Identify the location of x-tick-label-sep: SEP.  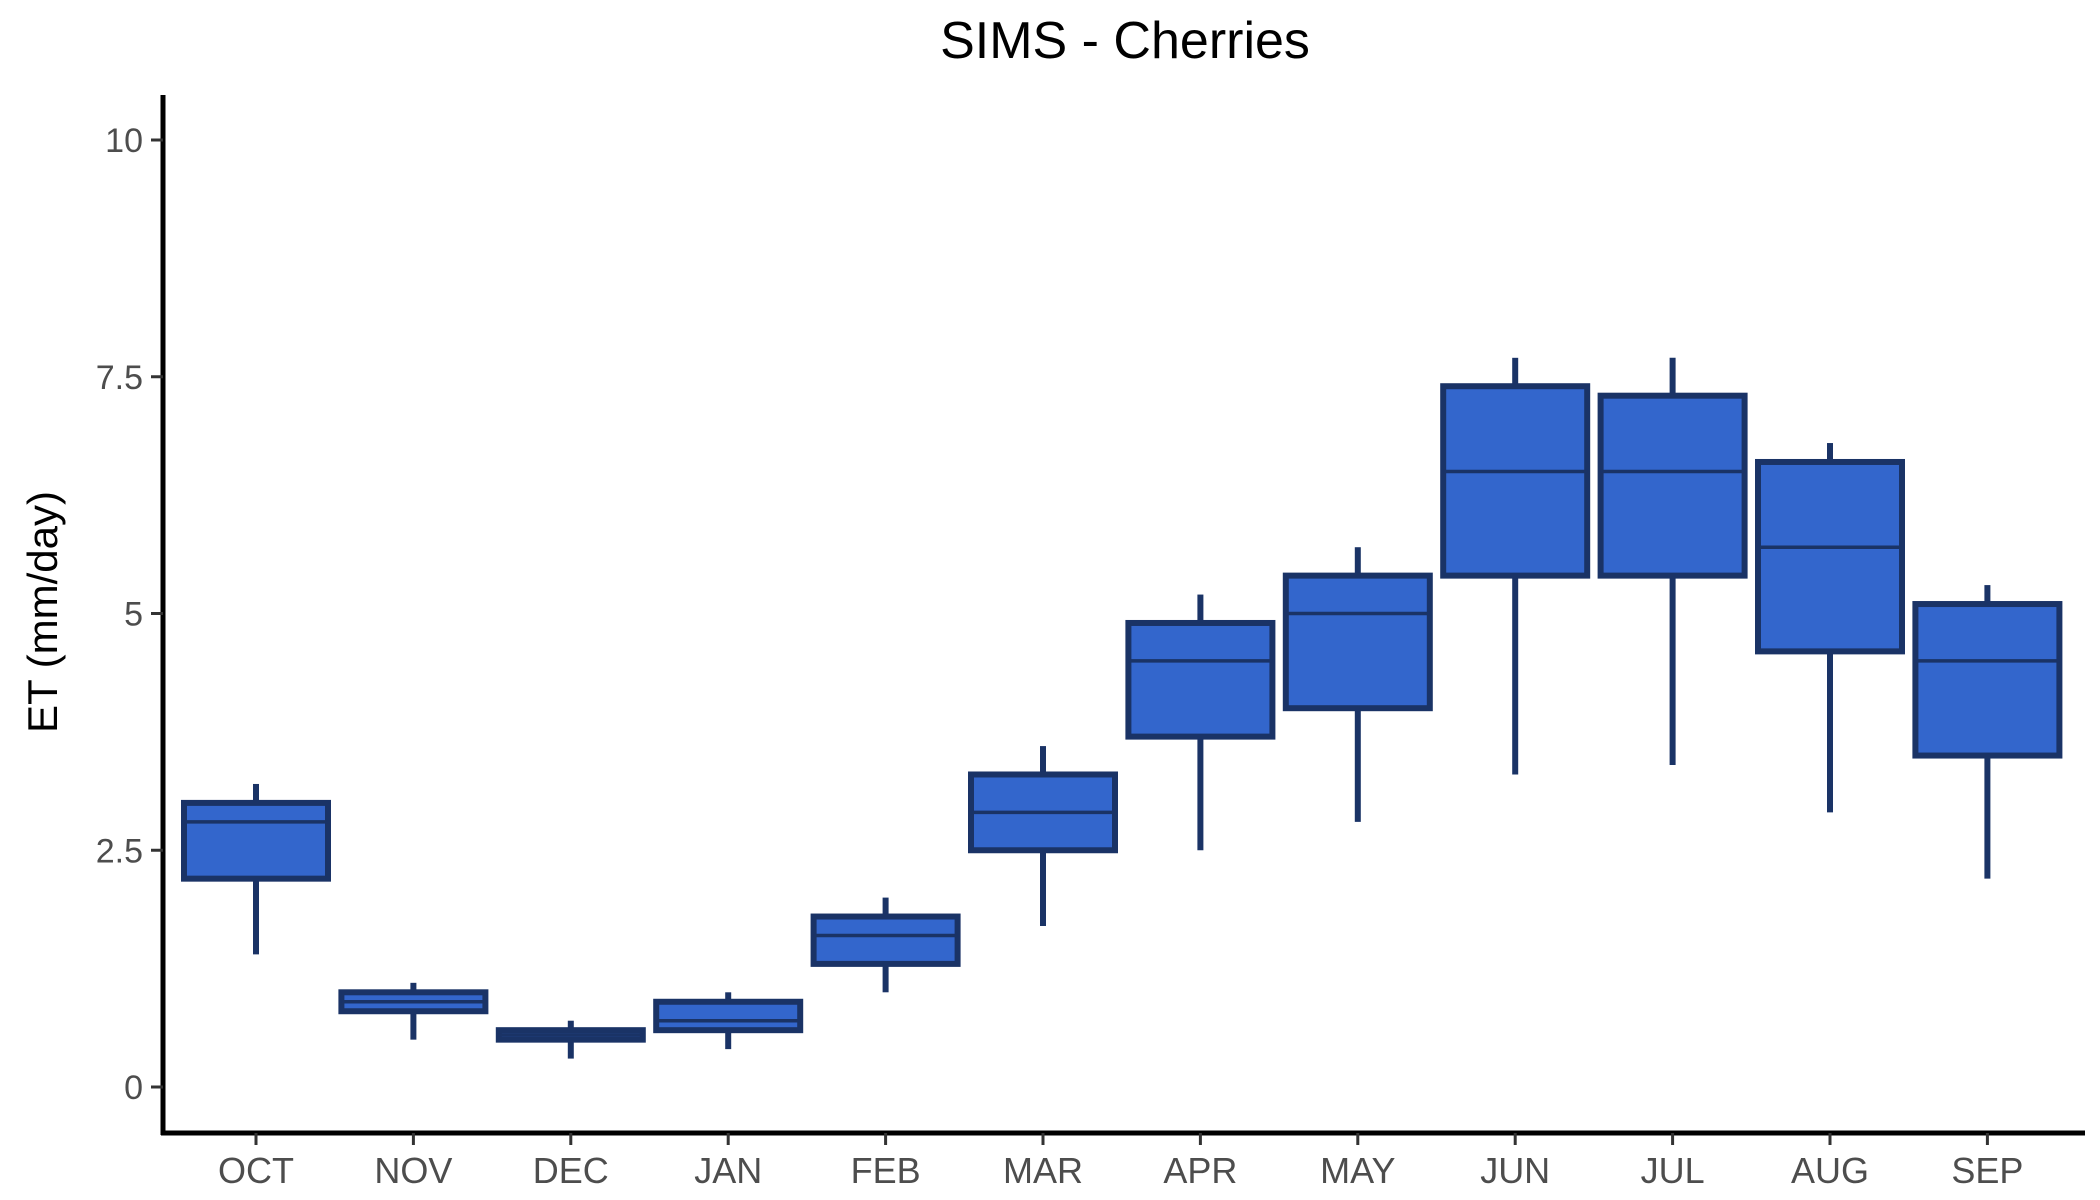
(1987, 1170).